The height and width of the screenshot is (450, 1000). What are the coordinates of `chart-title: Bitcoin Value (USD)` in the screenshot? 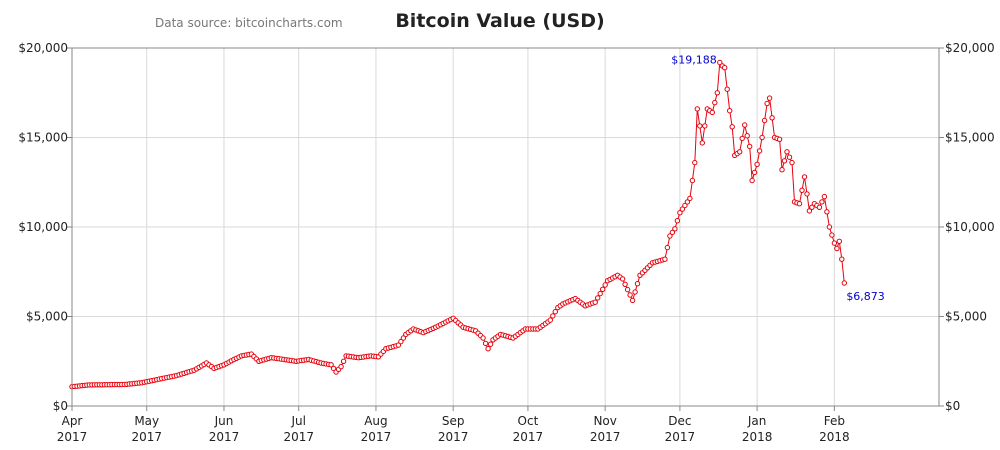 It's located at (499, 21).